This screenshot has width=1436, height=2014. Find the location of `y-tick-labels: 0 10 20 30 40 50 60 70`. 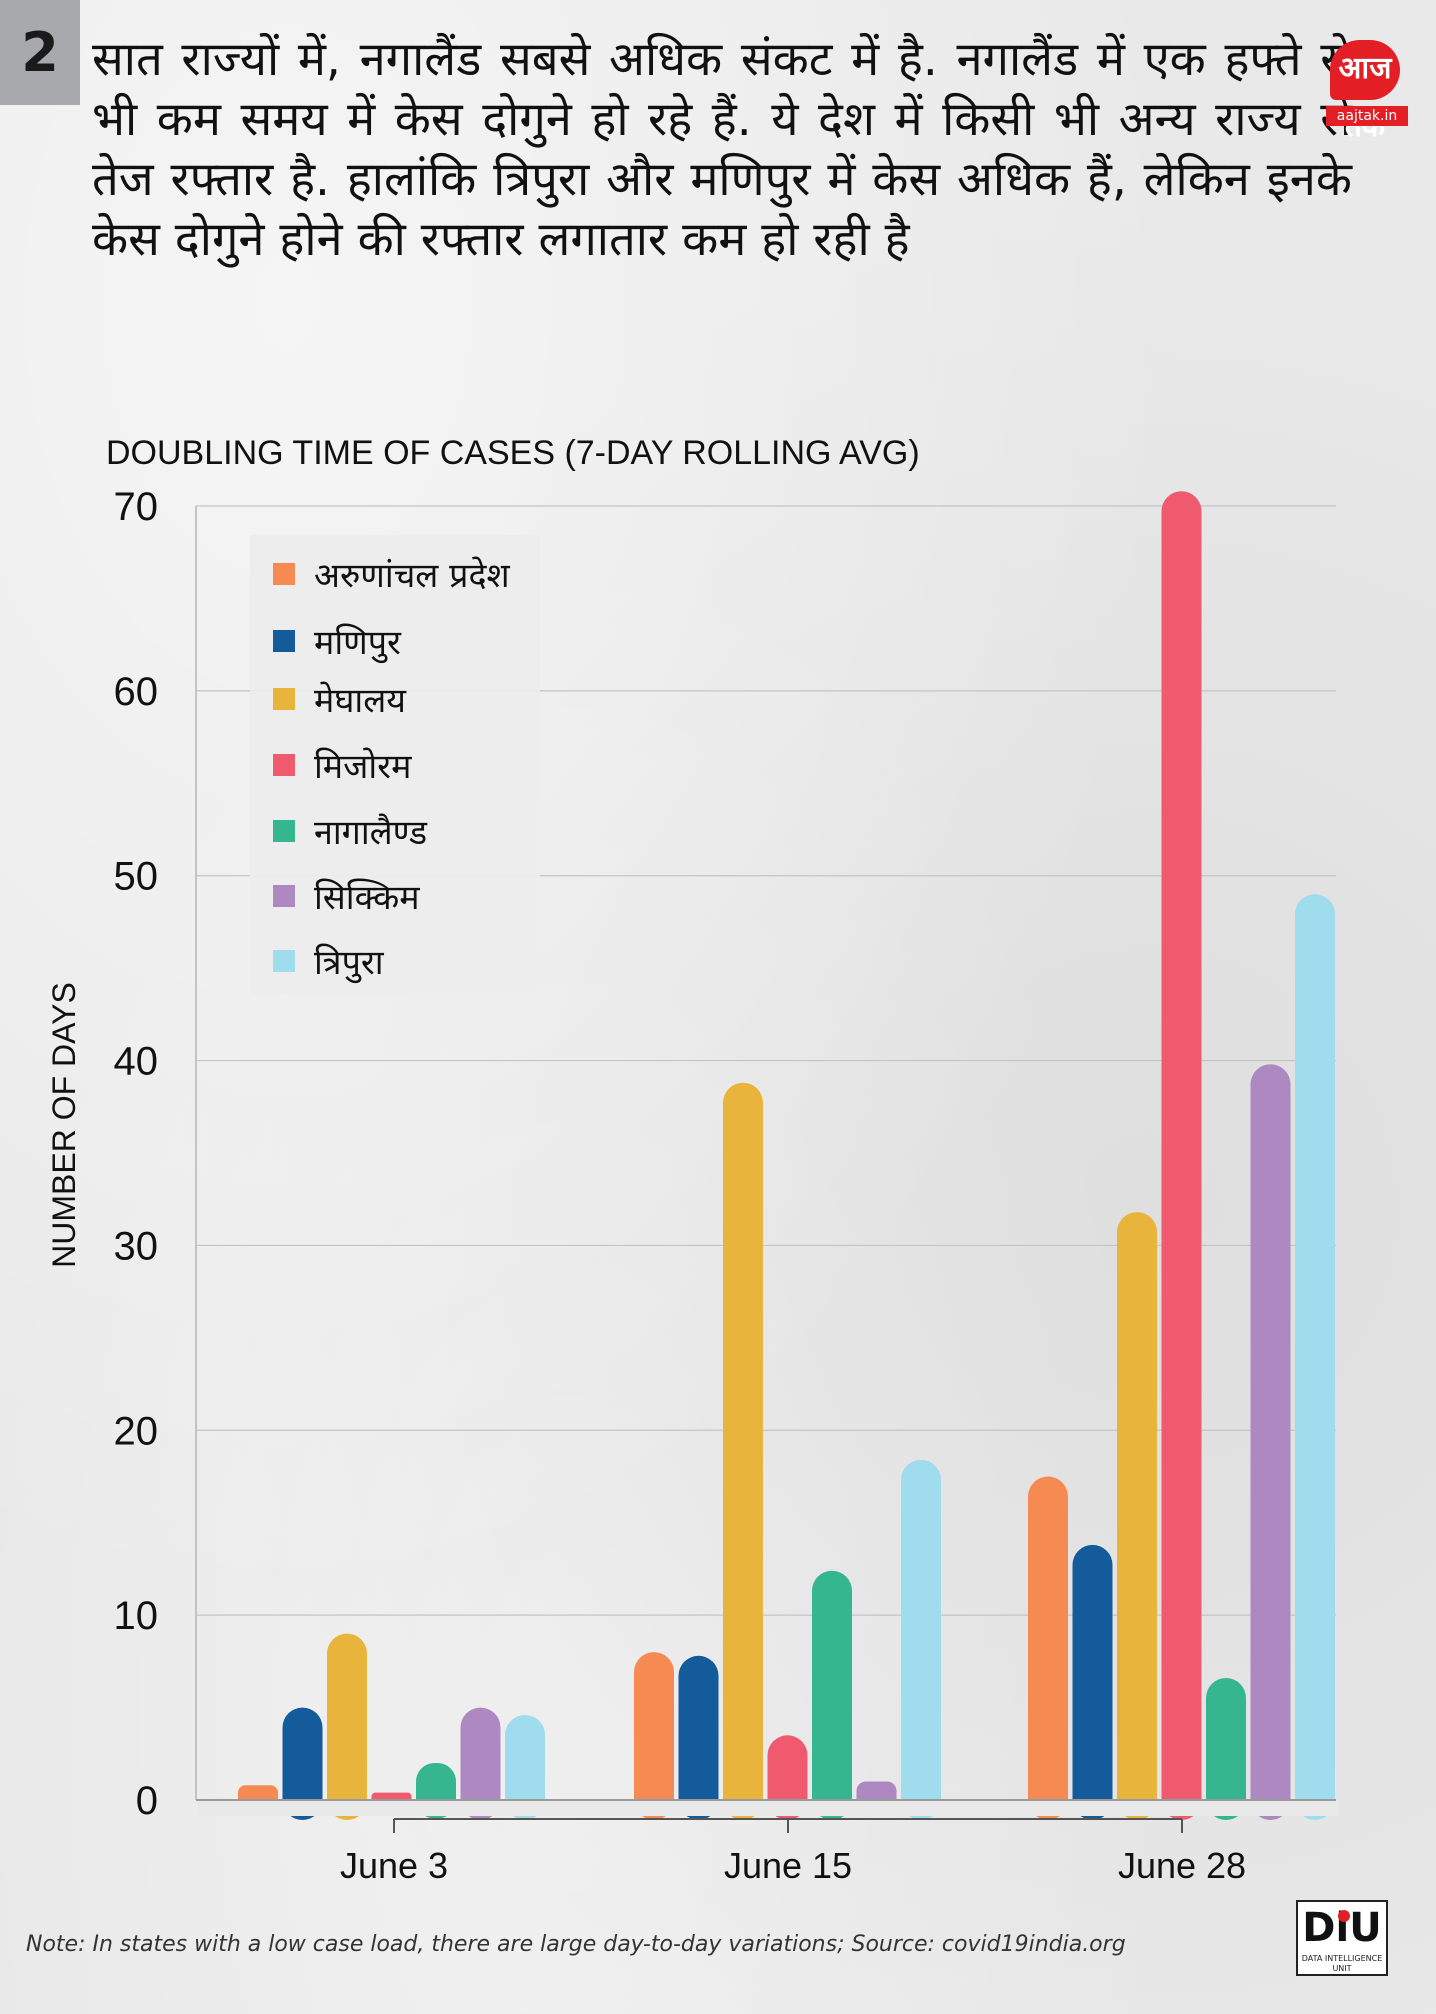

y-tick-labels: 0 10 20 30 40 50 60 70 is located at coordinates (136, 1154).